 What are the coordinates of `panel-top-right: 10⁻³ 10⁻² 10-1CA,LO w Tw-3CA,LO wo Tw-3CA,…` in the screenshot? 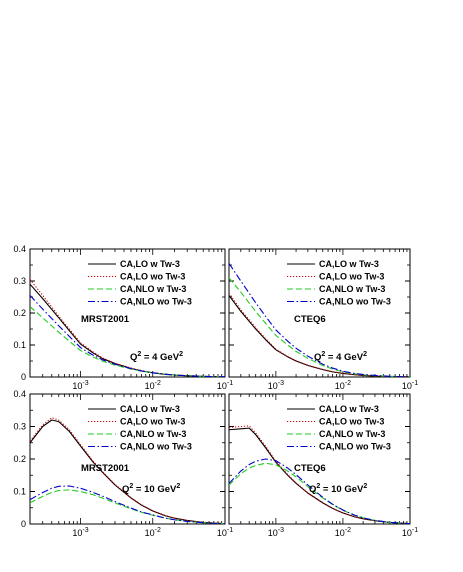 It's located at (323, 319).